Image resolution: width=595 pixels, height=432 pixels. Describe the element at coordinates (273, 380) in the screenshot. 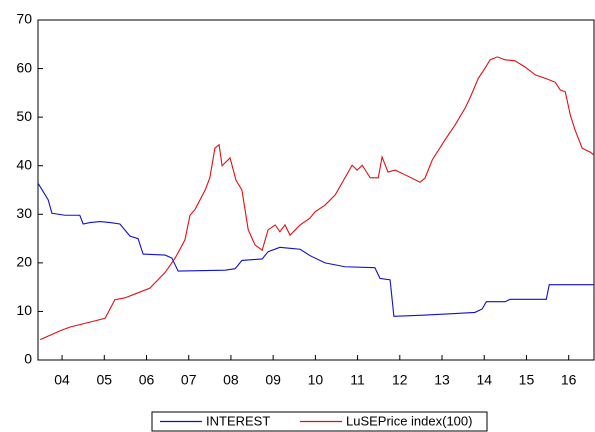

I see `x-tick-label: 09` at that location.